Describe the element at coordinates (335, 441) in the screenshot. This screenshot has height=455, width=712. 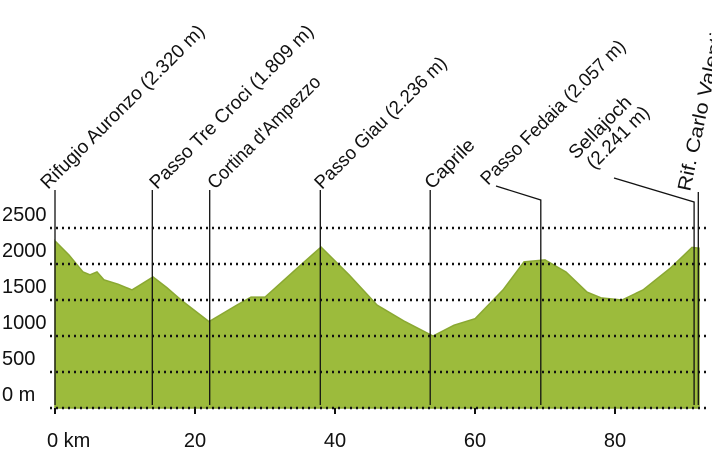
I see `x-tick-label: 40` at that location.